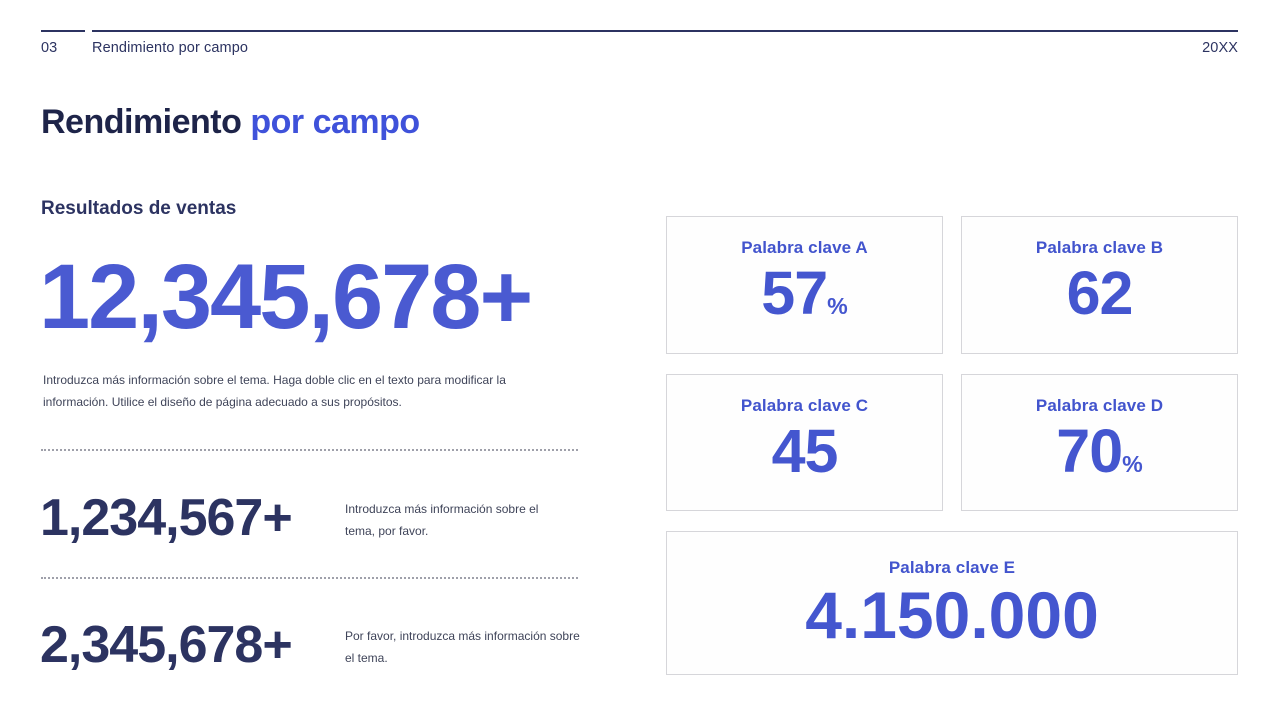  Describe the element at coordinates (952, 567) in the screenshot. I see `keyword-card-label: Palabra clave E` at that location.